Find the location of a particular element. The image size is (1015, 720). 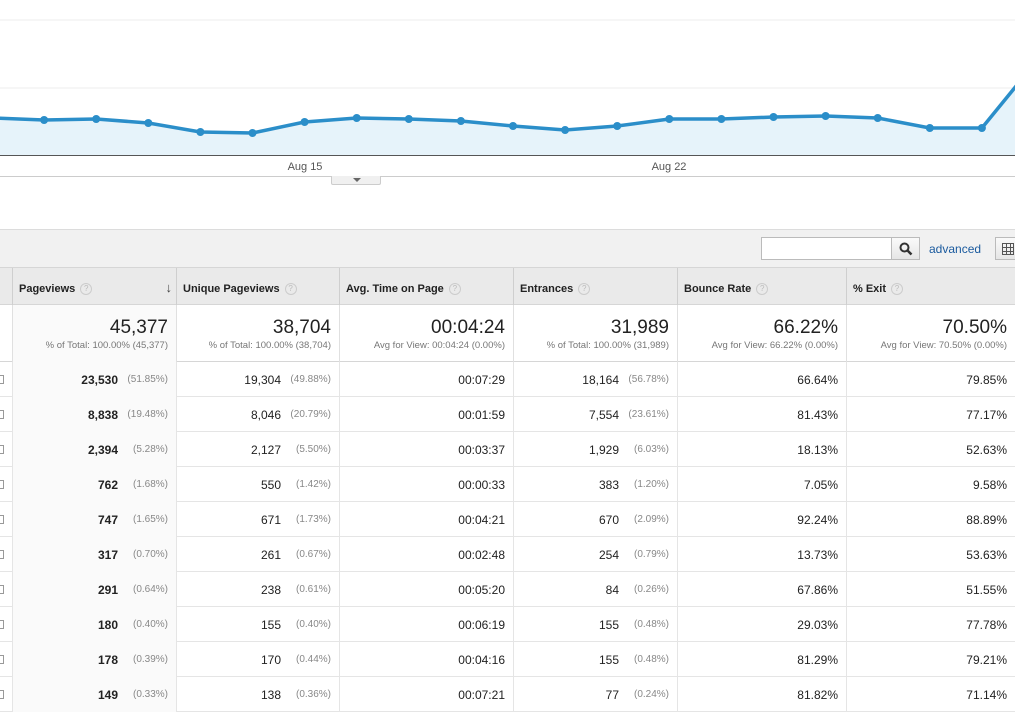

unique-pageviews-percent: (0.61%) is located at coordinates (313, 589).